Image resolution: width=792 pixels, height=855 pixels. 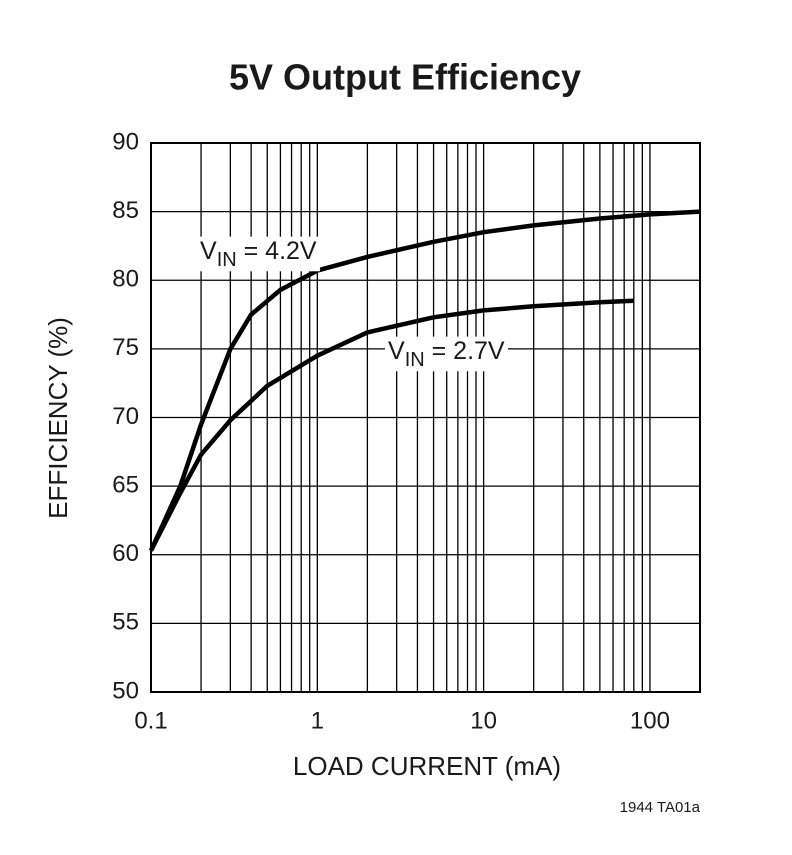 What do you see at coordinates (125, 141) in the screenshot?
I see `y-tick-label: 90` at bounding box center [125, 141].